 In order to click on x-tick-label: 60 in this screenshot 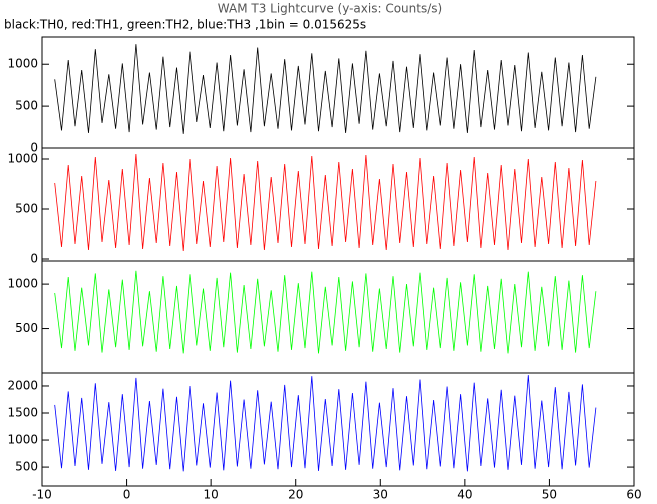, I will do `click(633, 495)`.